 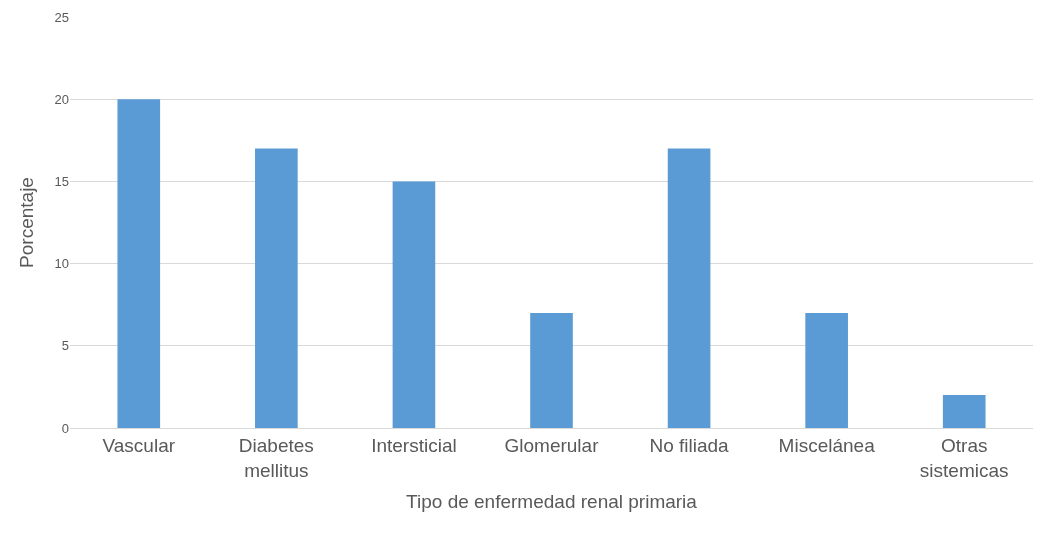 I want to click on x-tick-label: Glomerular, so click(x=552, y=445).